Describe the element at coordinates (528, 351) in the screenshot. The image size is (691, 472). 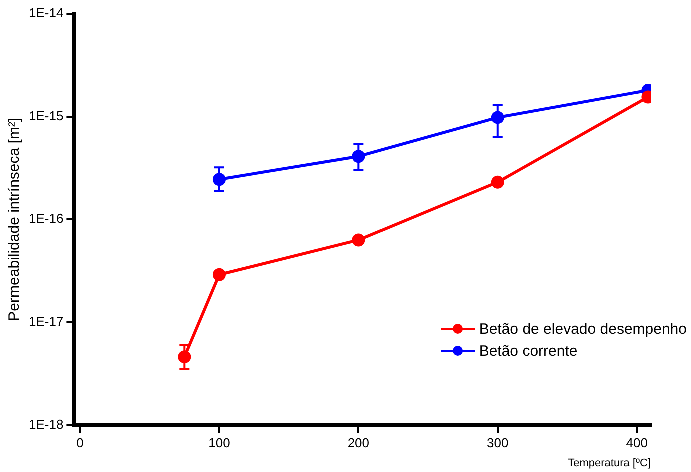
I see `legend-label: Betão corrente` at that location.